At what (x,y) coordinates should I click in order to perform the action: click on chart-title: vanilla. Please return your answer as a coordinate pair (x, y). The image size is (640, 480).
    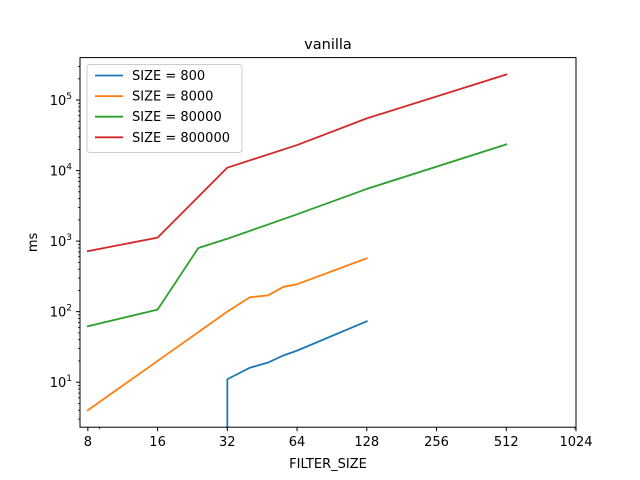
    Looking at the image, I should click on (328, 45).